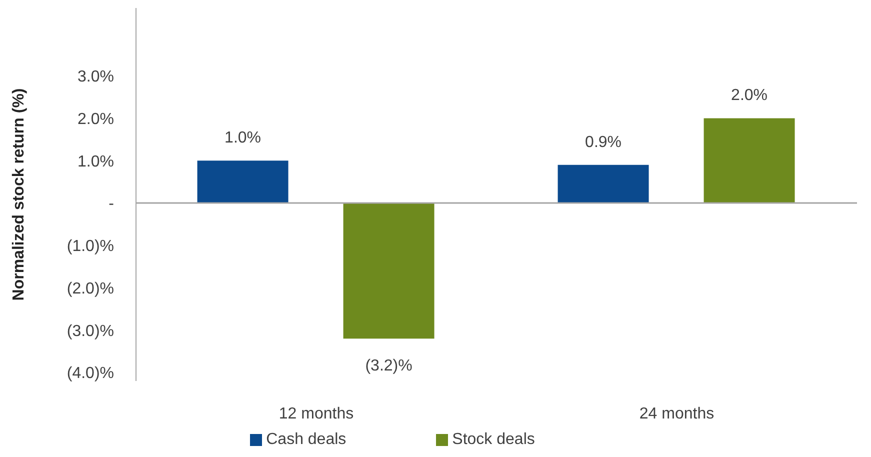  Describe the element at coordinates (243, 138) in the screenshot. I see `data-label: 1.0%` at that location.